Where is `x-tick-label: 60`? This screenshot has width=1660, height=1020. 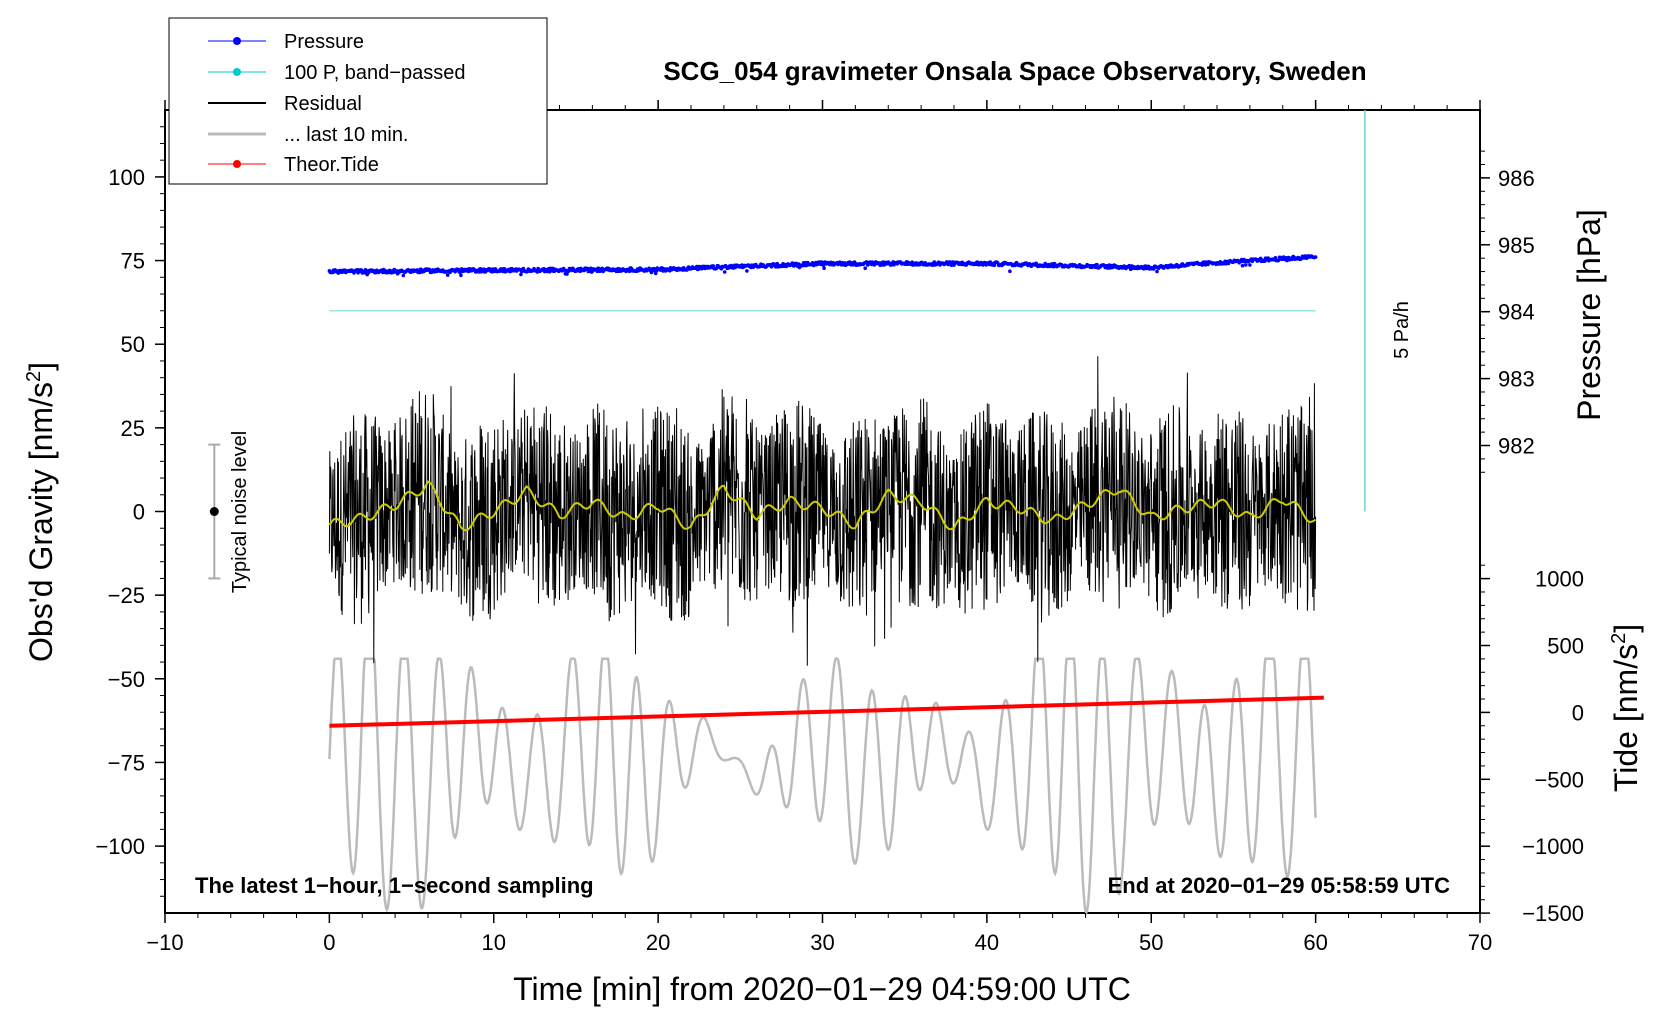
x-tick-label: 60 is located at coordinates (1315, 942).